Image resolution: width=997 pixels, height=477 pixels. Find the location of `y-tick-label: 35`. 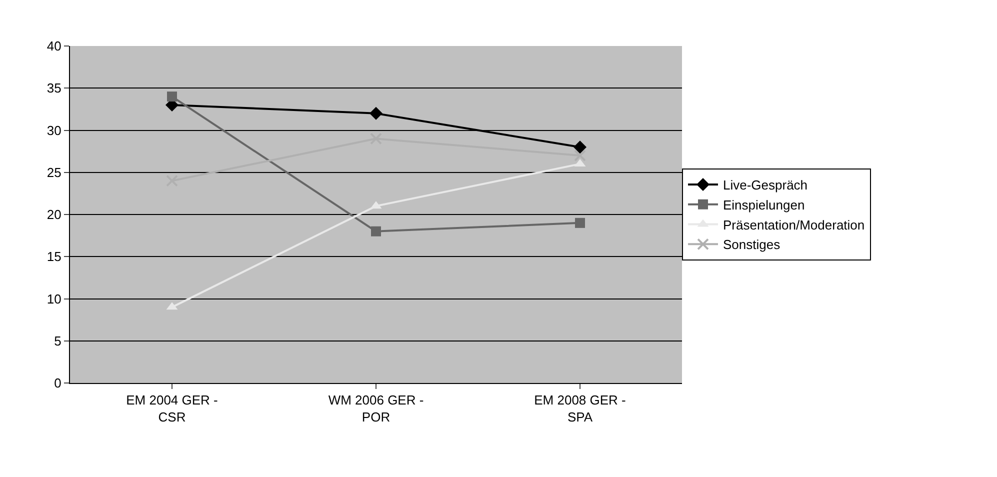

y-tick-label: 35 is located at coordinates (54, 88).